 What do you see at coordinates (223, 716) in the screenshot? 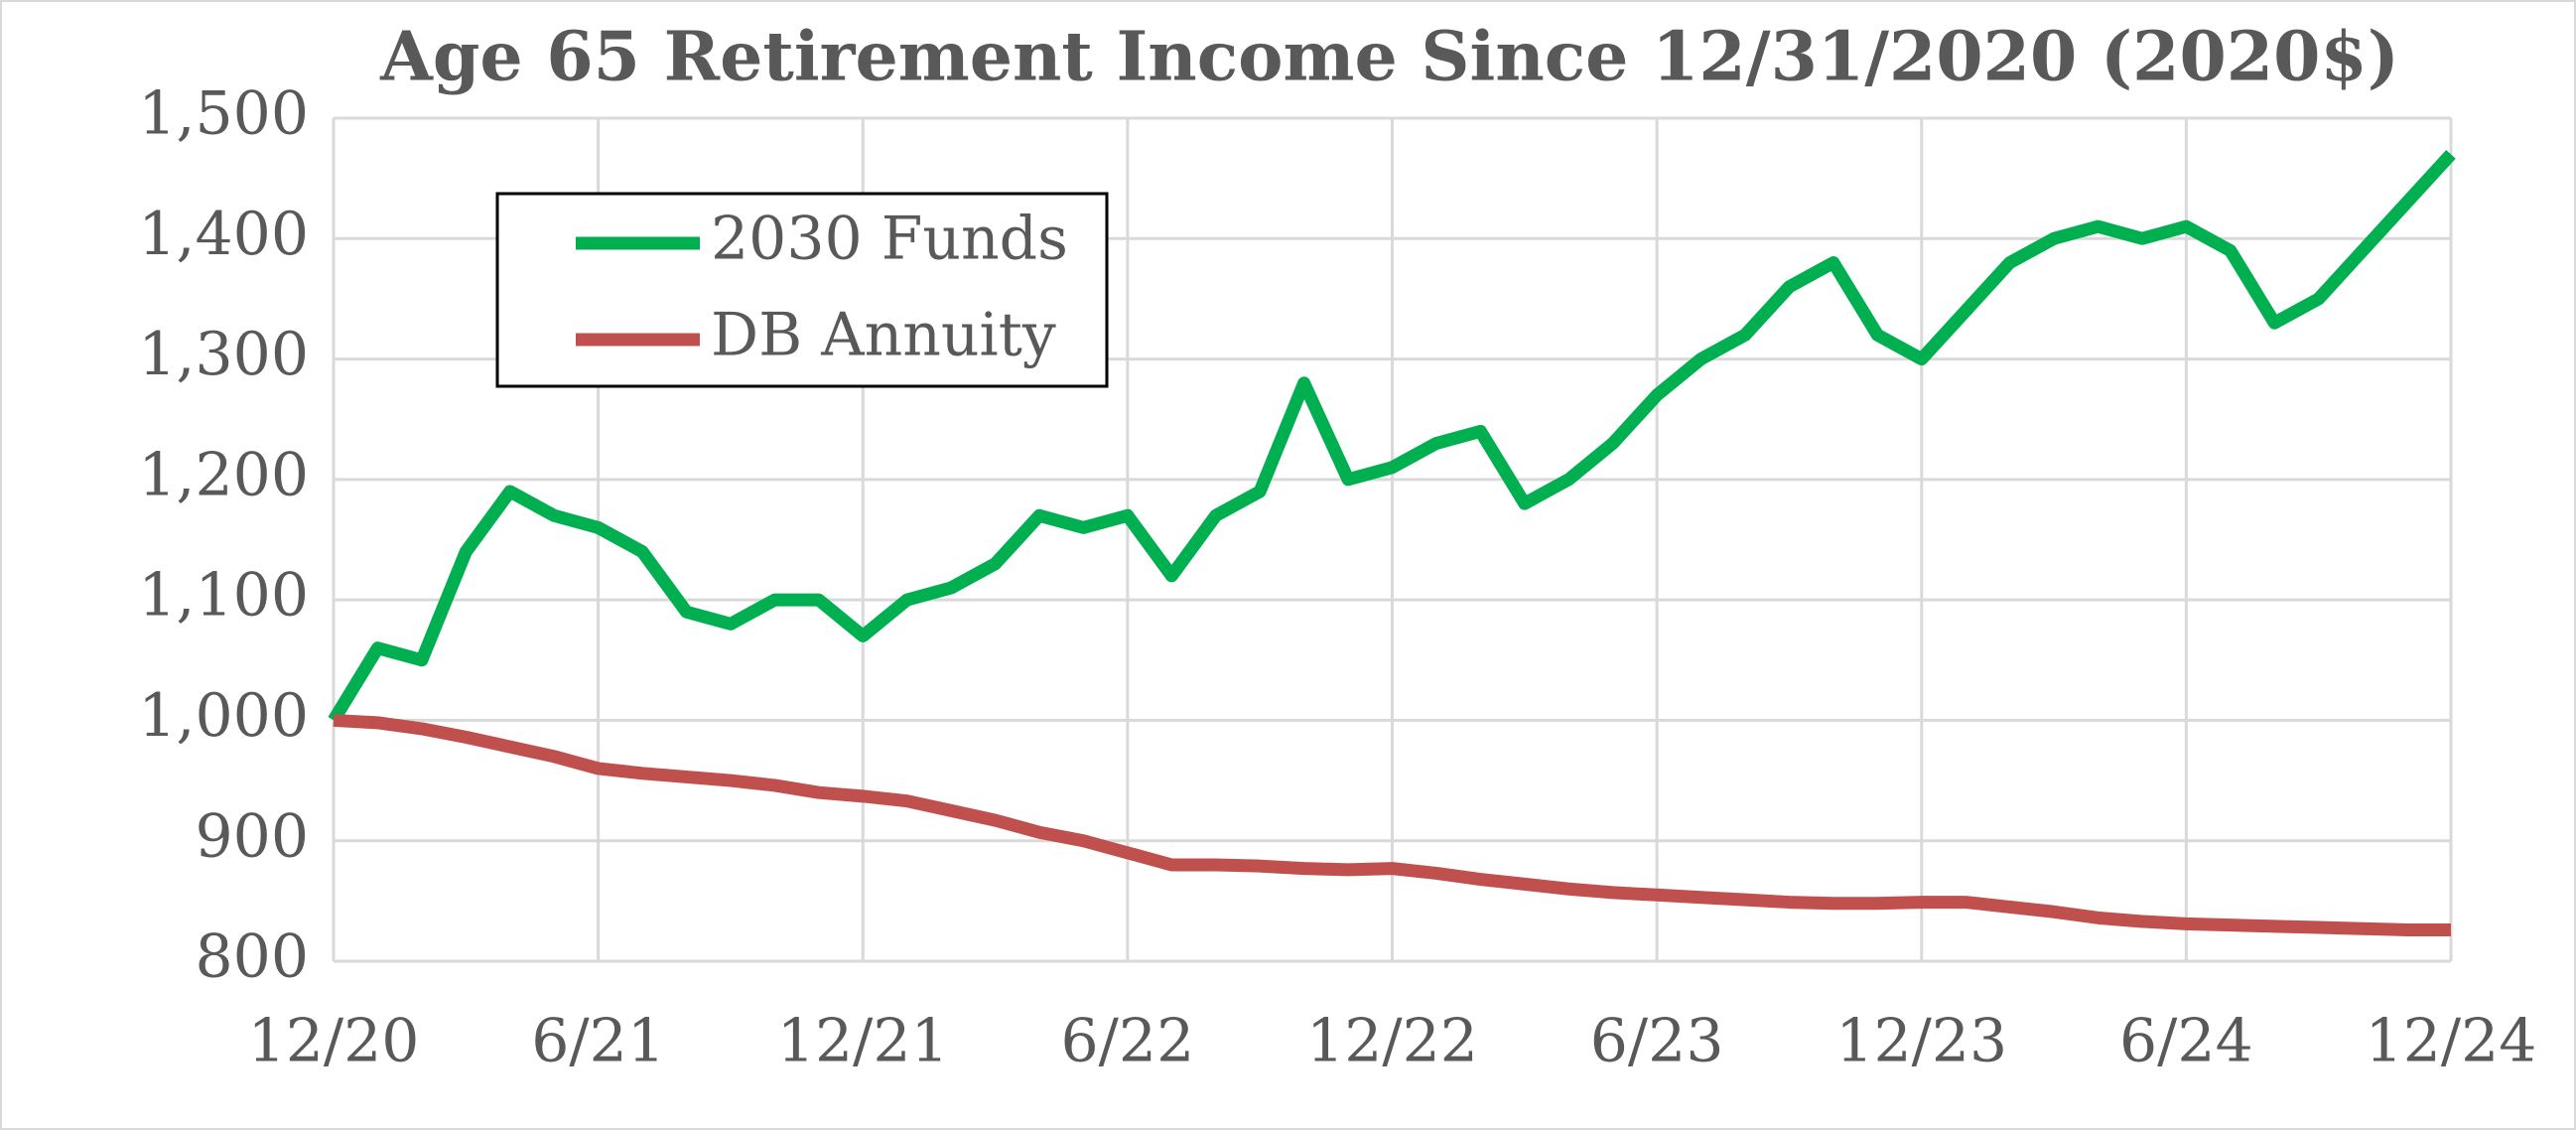
I see `y-tick-label: 1,000` at bounding box center [223, 716].